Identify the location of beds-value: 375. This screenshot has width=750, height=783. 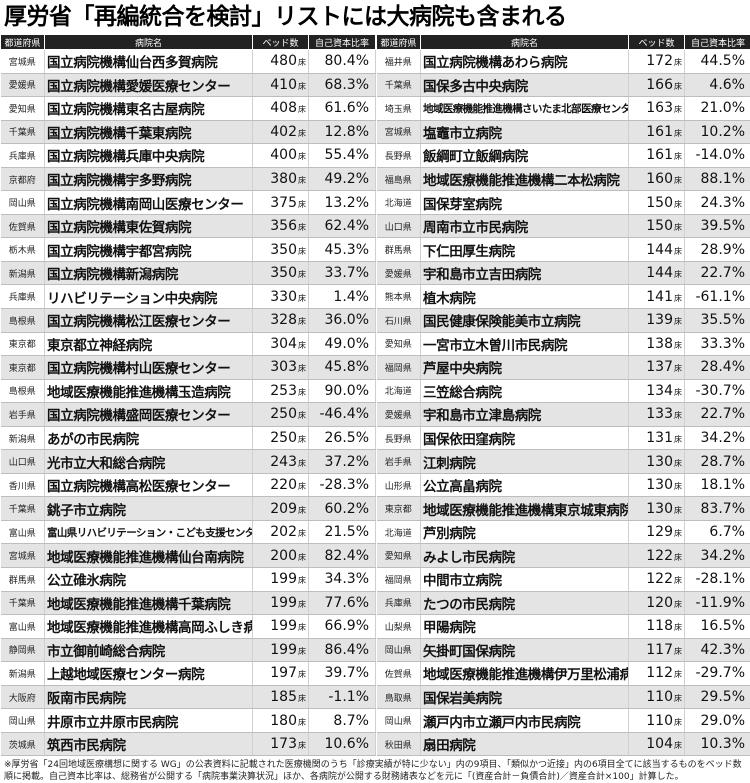
(283, 203).